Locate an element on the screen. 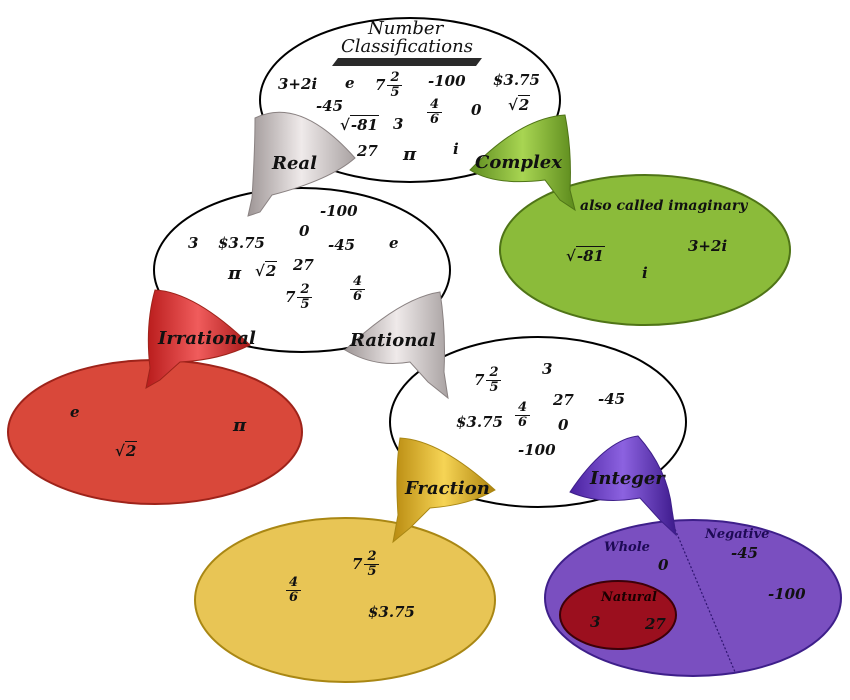 Image resolution: width=850 pixels, height=700 pixels. rational-item: 3 is located at coordinates (547, 369).